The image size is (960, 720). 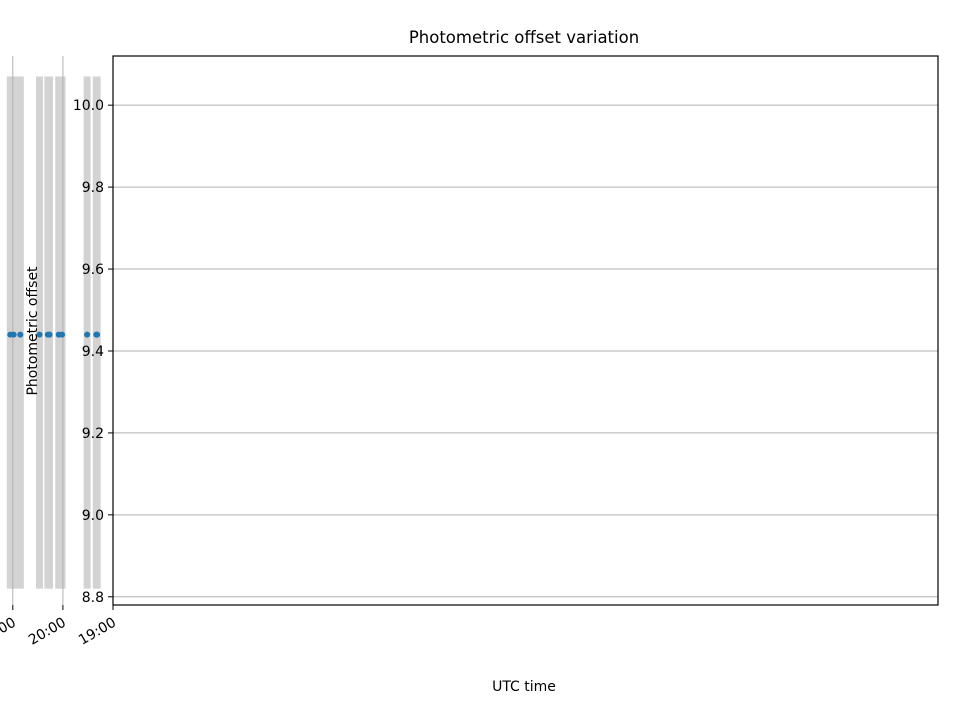 I want to click on data-points, so click(x=54, y=334).